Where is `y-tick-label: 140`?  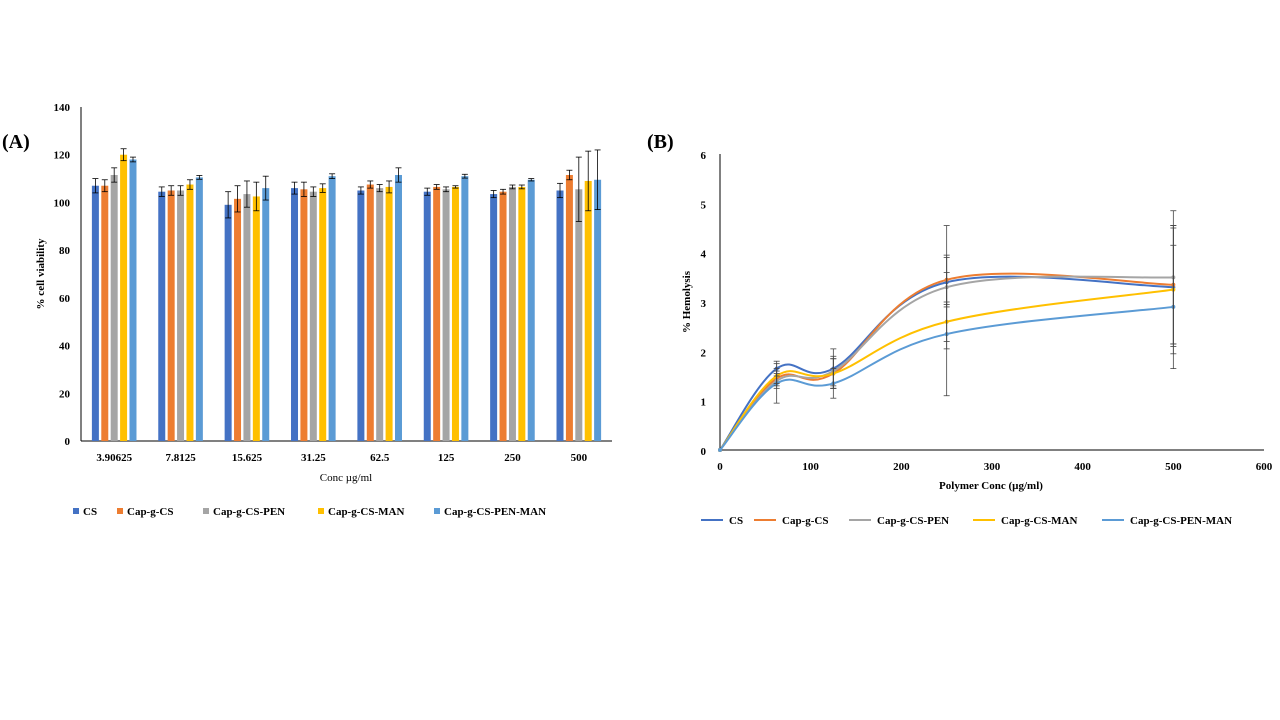 y-tick-label: 140 is located at coordinates (62, 108).